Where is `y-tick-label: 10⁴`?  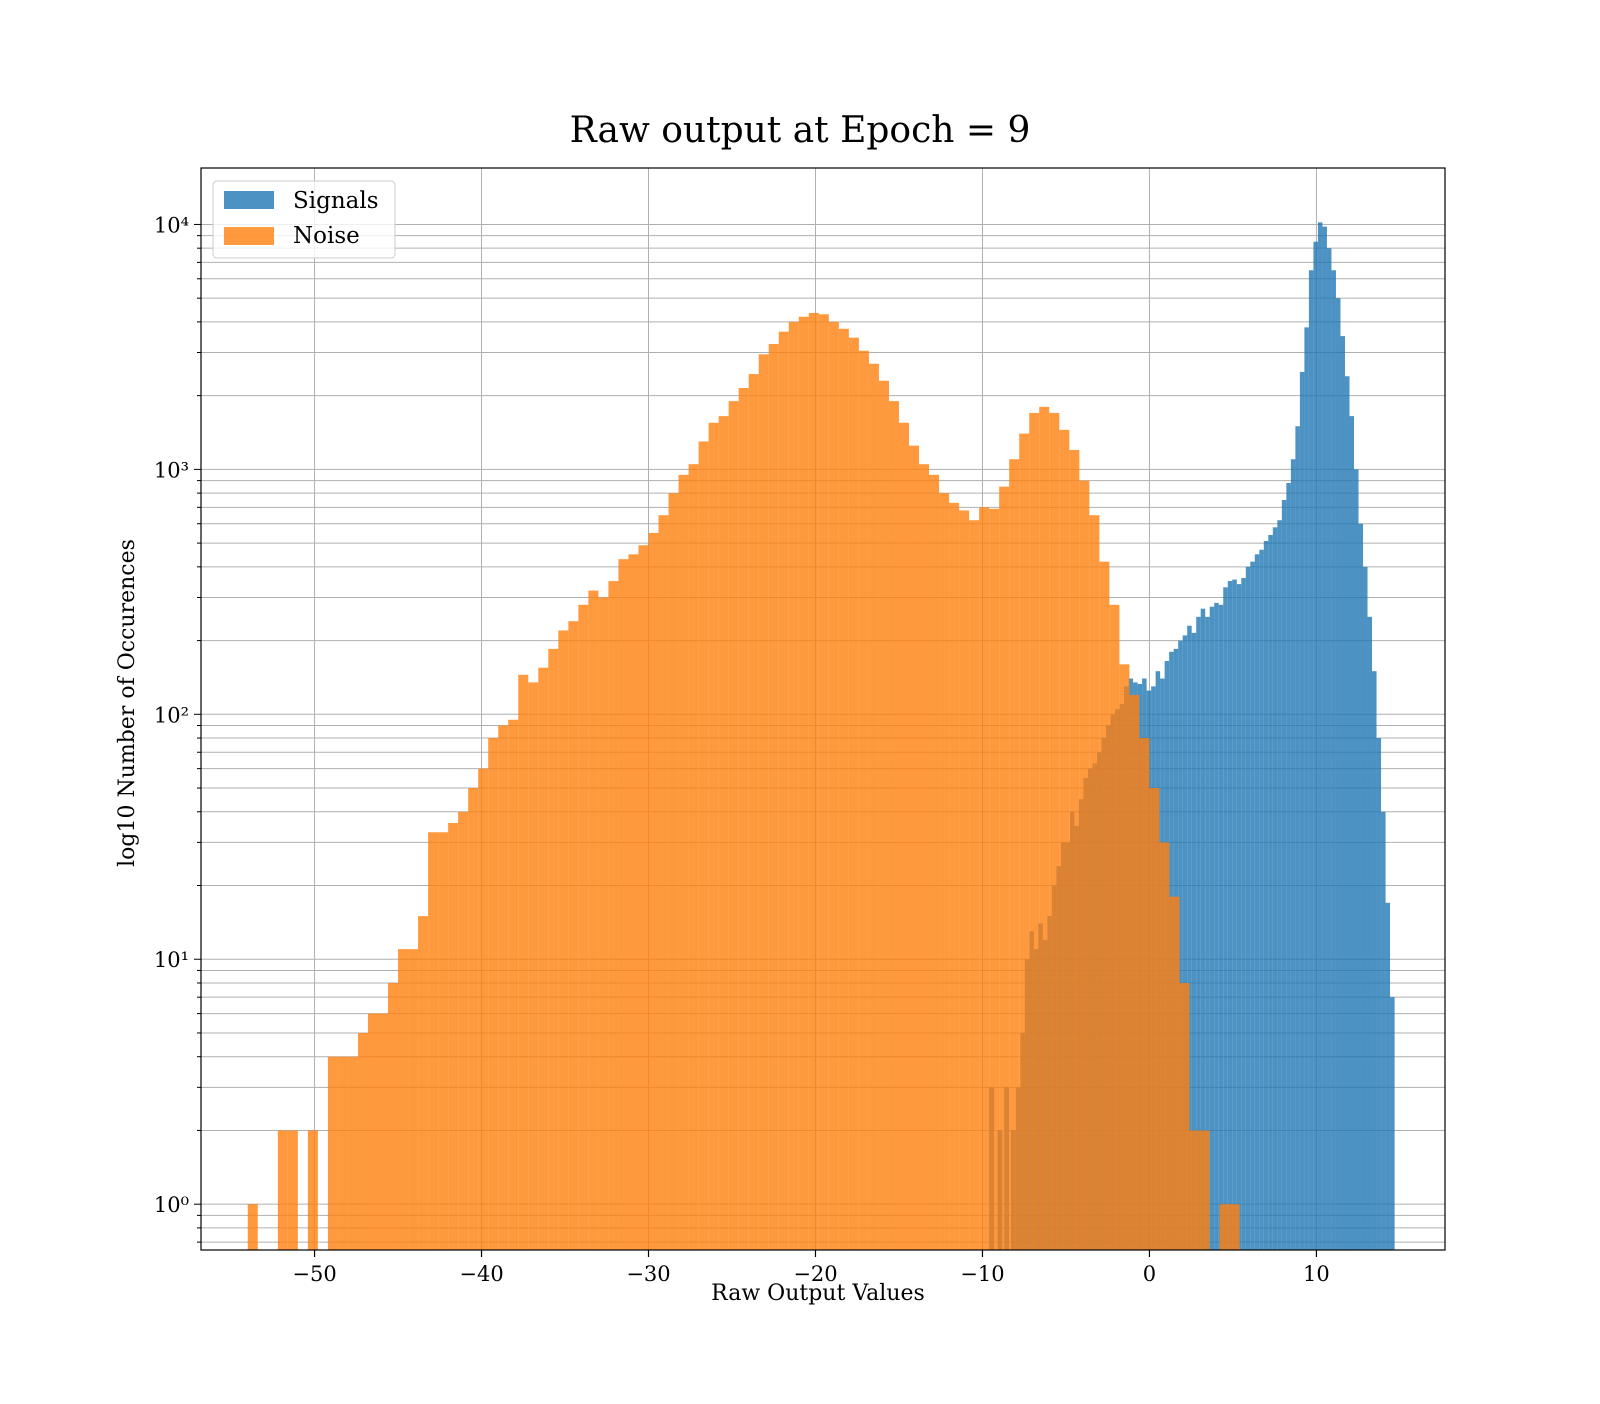
y-tick-label: 10⁴ is located at coordinates (171, 225).